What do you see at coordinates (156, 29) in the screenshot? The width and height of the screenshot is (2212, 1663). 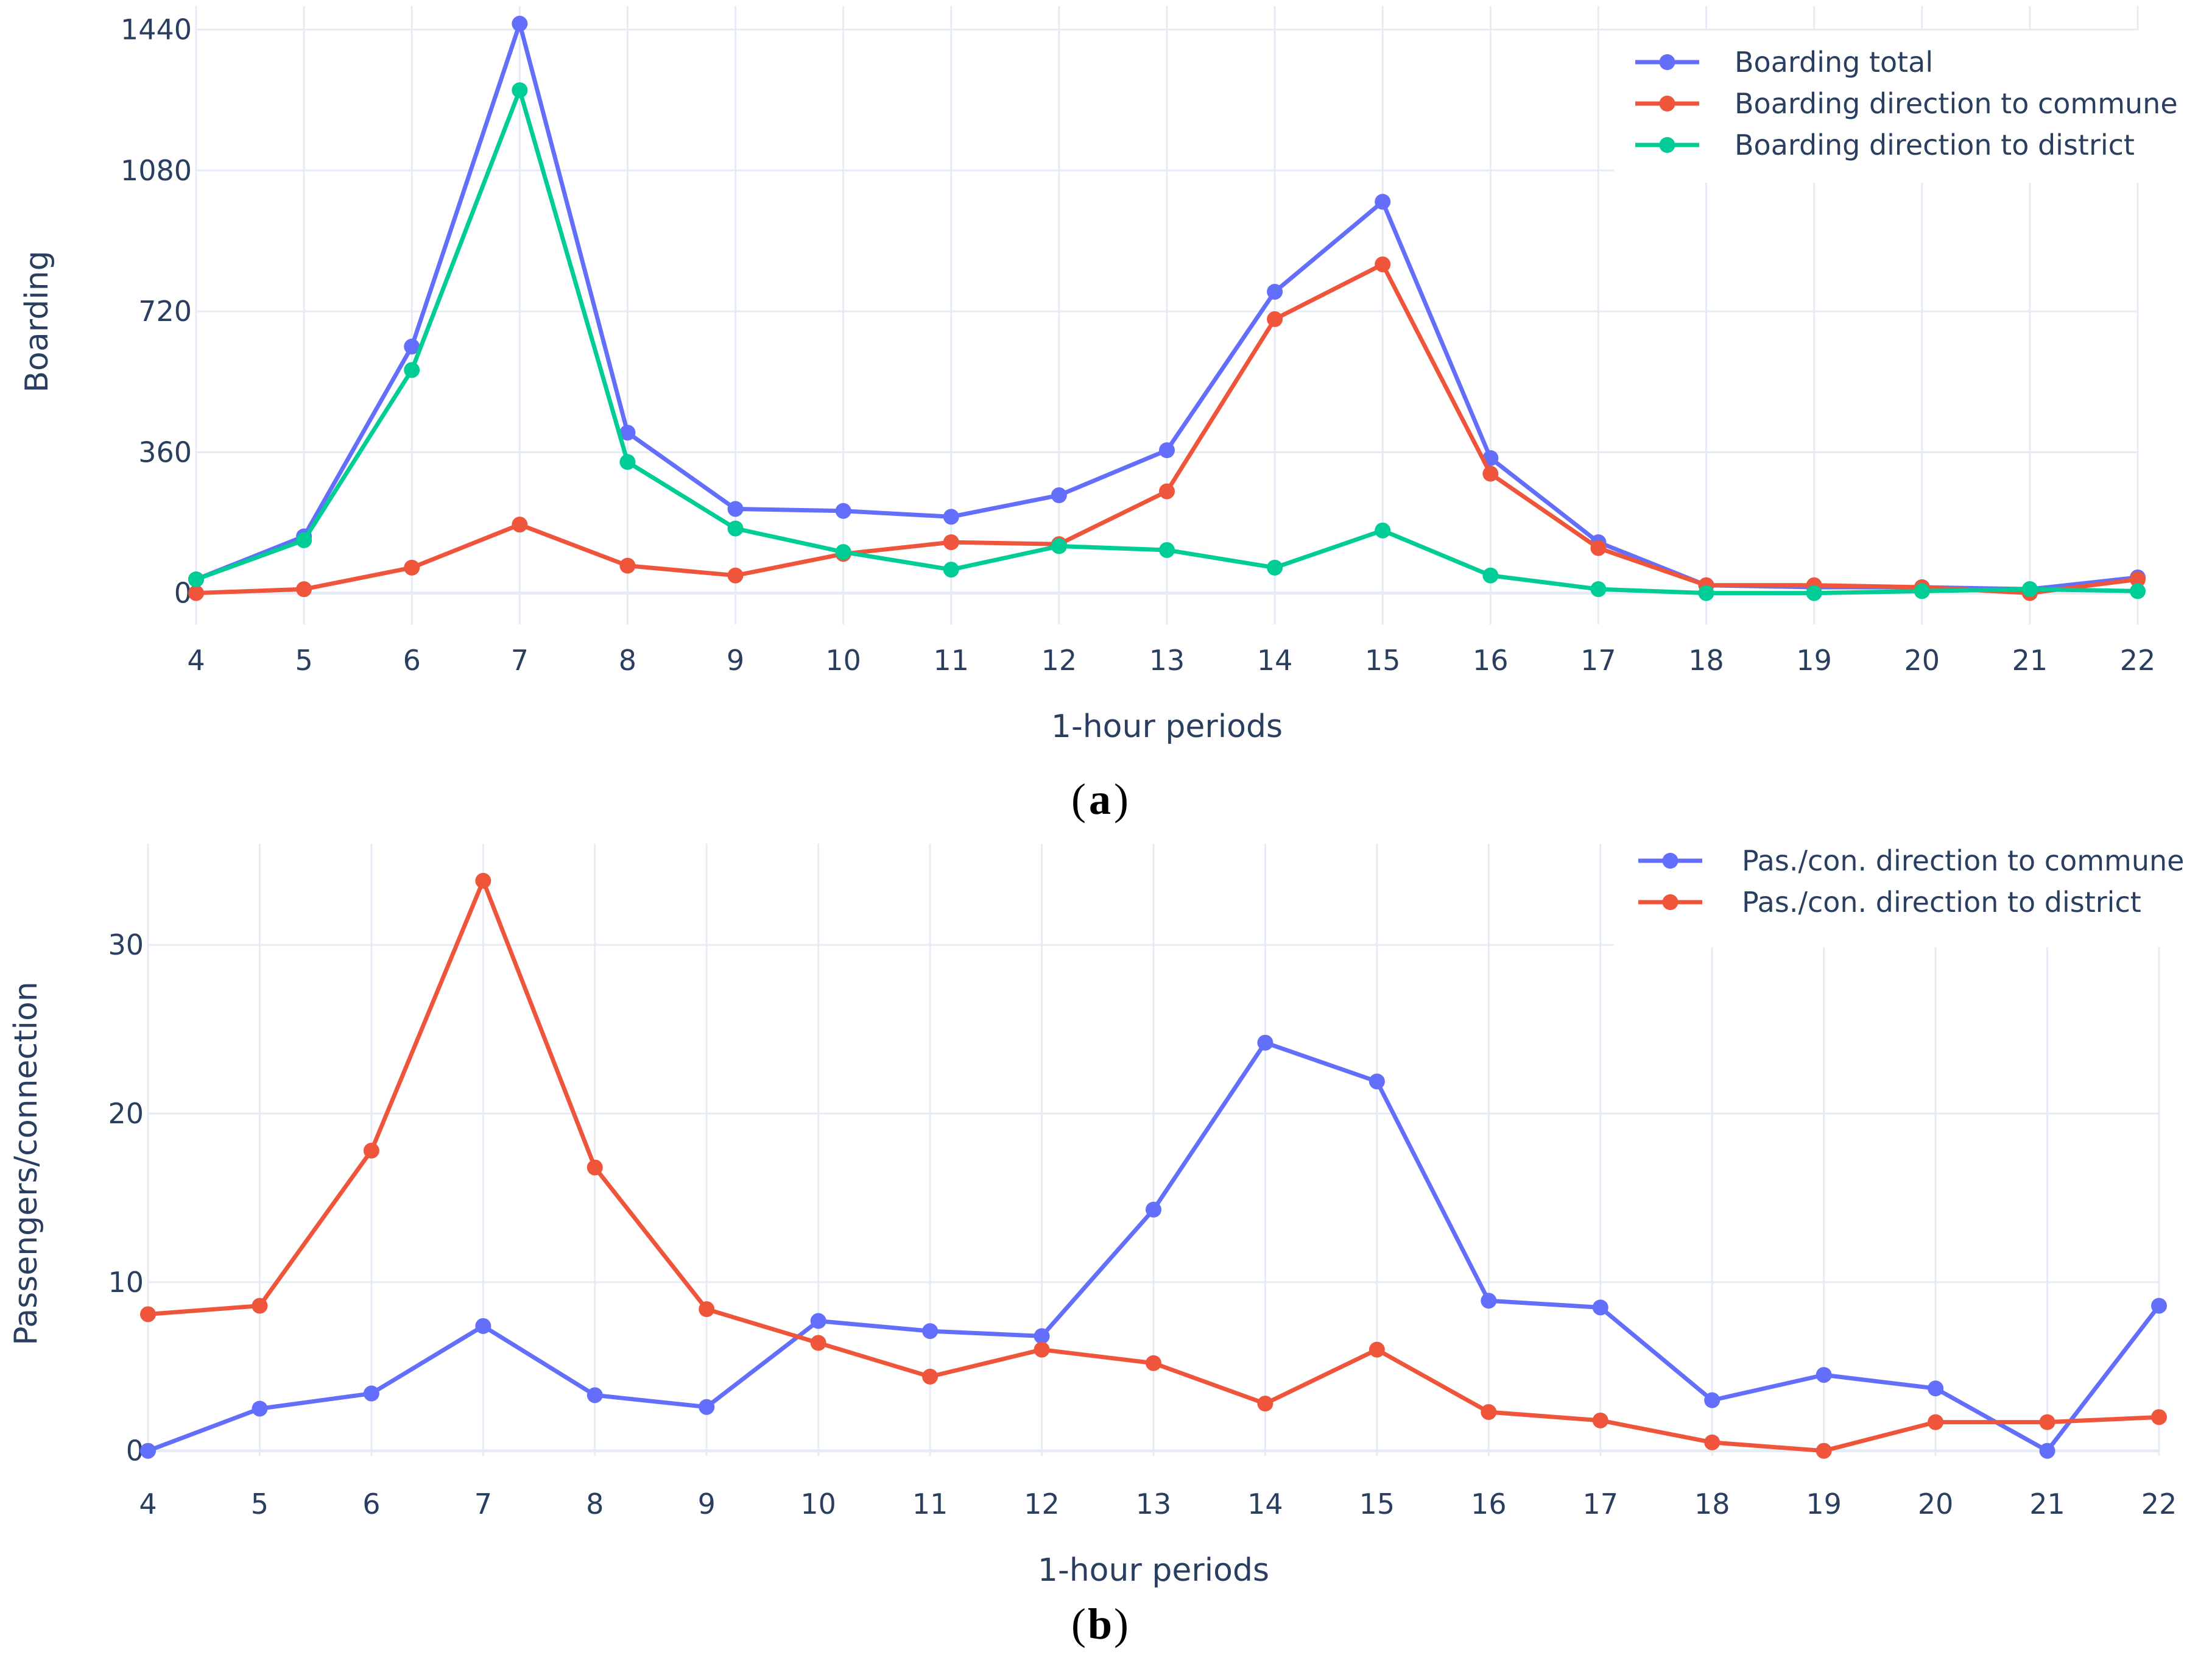 I see `y-tick-label: 1440` at bounding box center [156, 29].